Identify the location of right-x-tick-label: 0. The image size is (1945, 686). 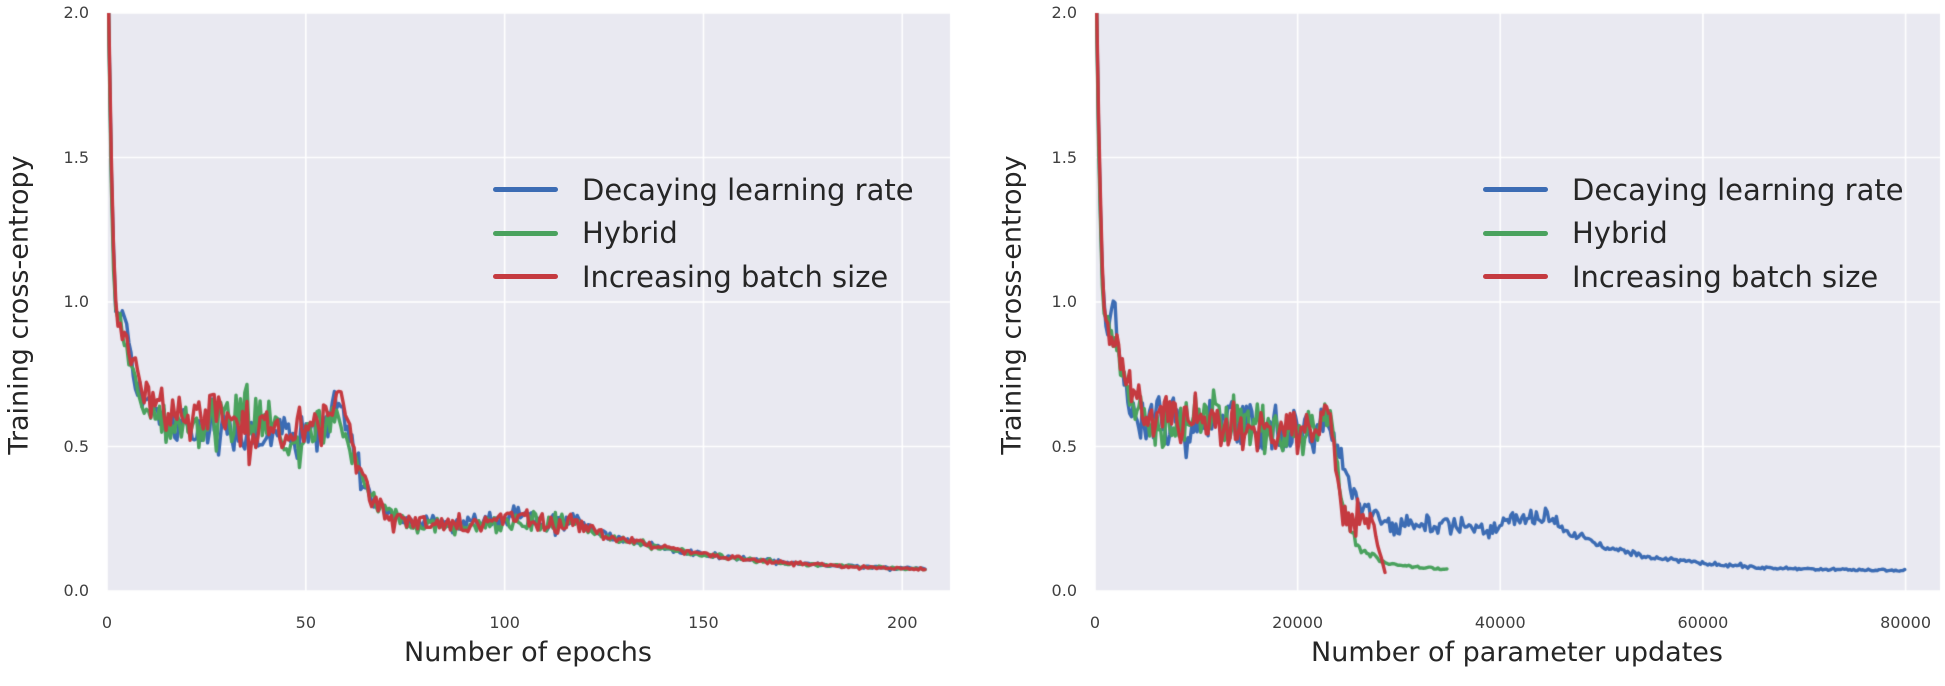
(1095, 622).